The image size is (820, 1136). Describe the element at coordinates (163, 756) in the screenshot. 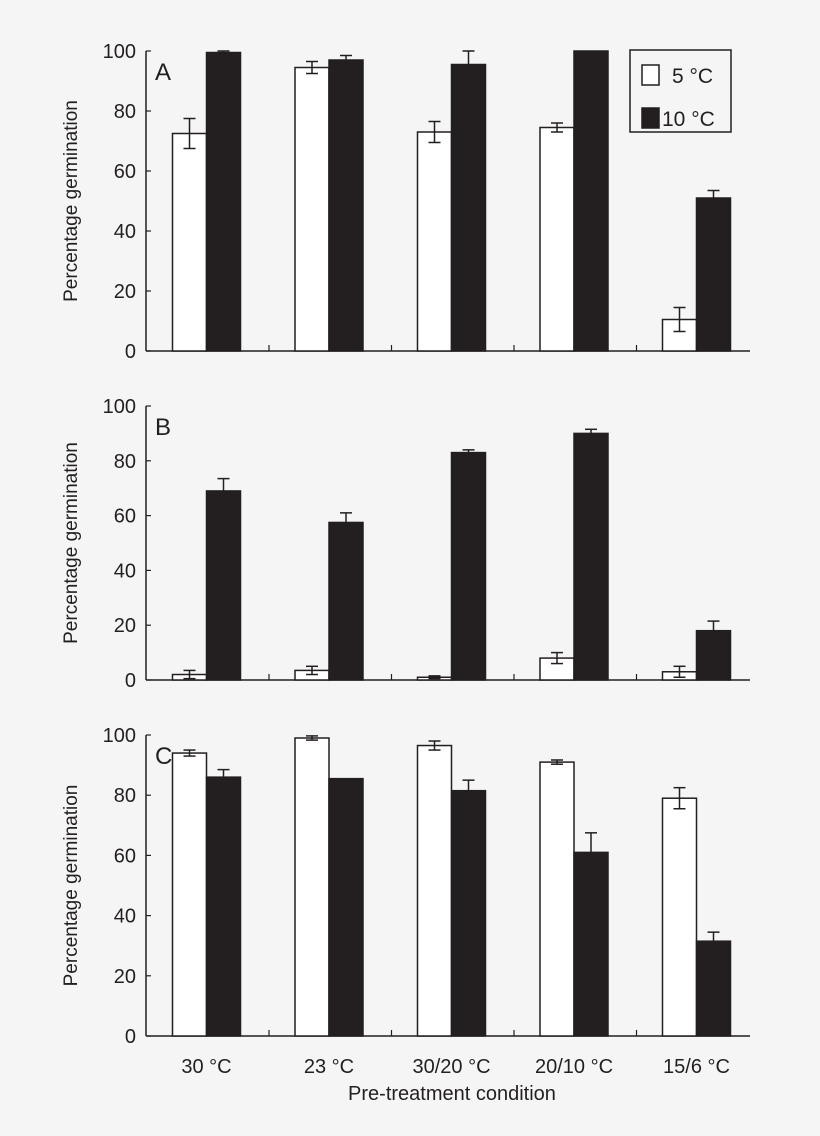

I see `panel-label: C` at that location.